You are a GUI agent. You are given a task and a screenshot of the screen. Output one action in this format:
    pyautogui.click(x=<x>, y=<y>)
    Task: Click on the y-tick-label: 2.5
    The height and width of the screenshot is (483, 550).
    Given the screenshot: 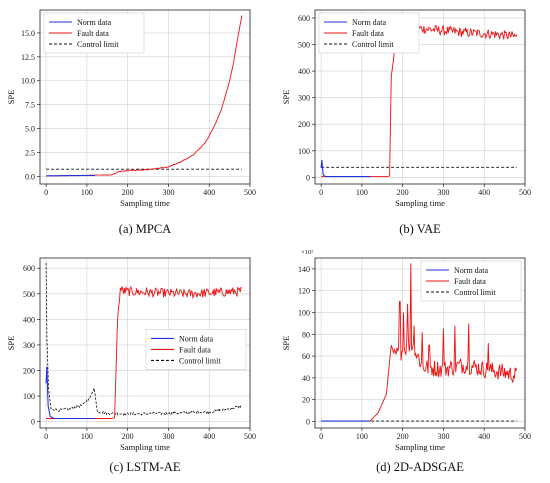 What is the action you would take?
    pyautogui.click(x=30, y=152)
    